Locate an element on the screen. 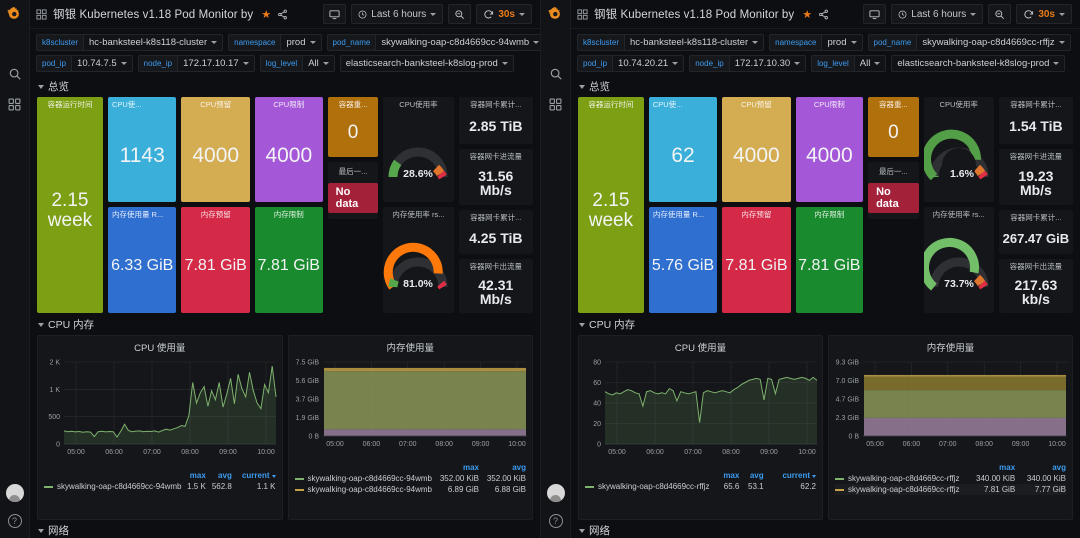 The height and width of the screenshot is (538, 1080). variable-pod-ip: pod_ip 10.74.7.5 is located at coordinates (84, 63).